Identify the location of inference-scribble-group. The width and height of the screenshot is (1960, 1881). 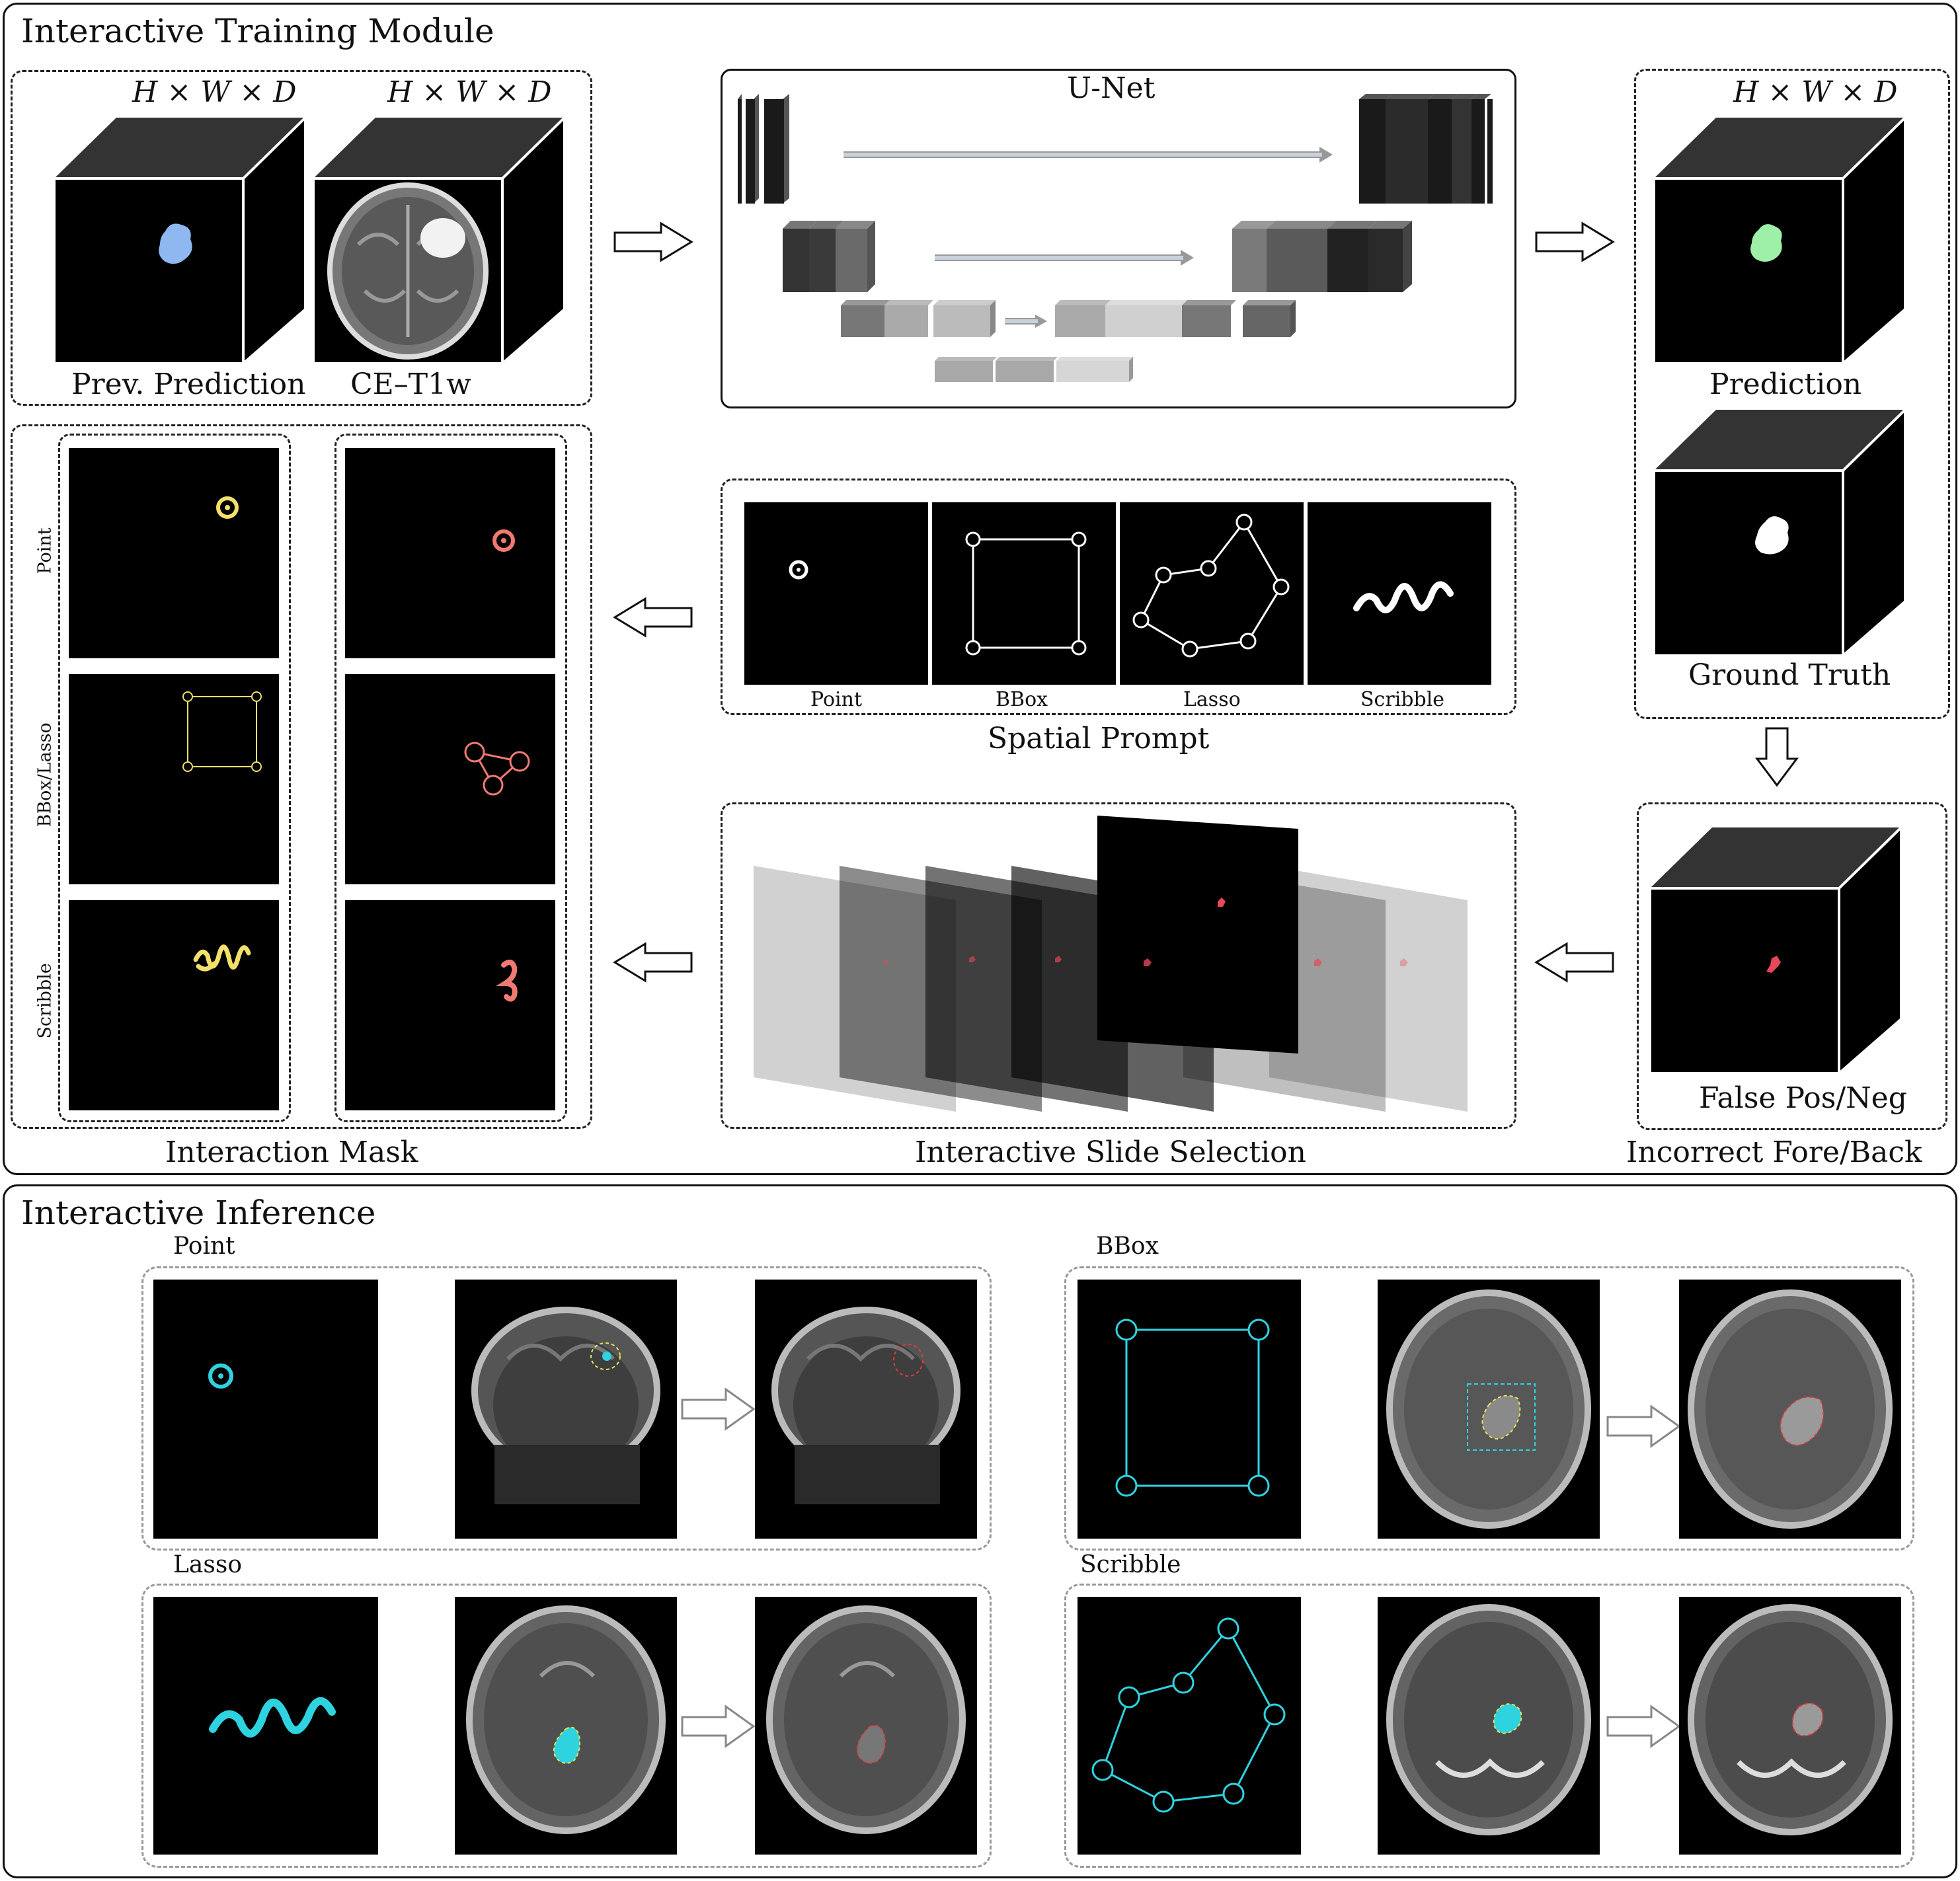
(1489, 1726).